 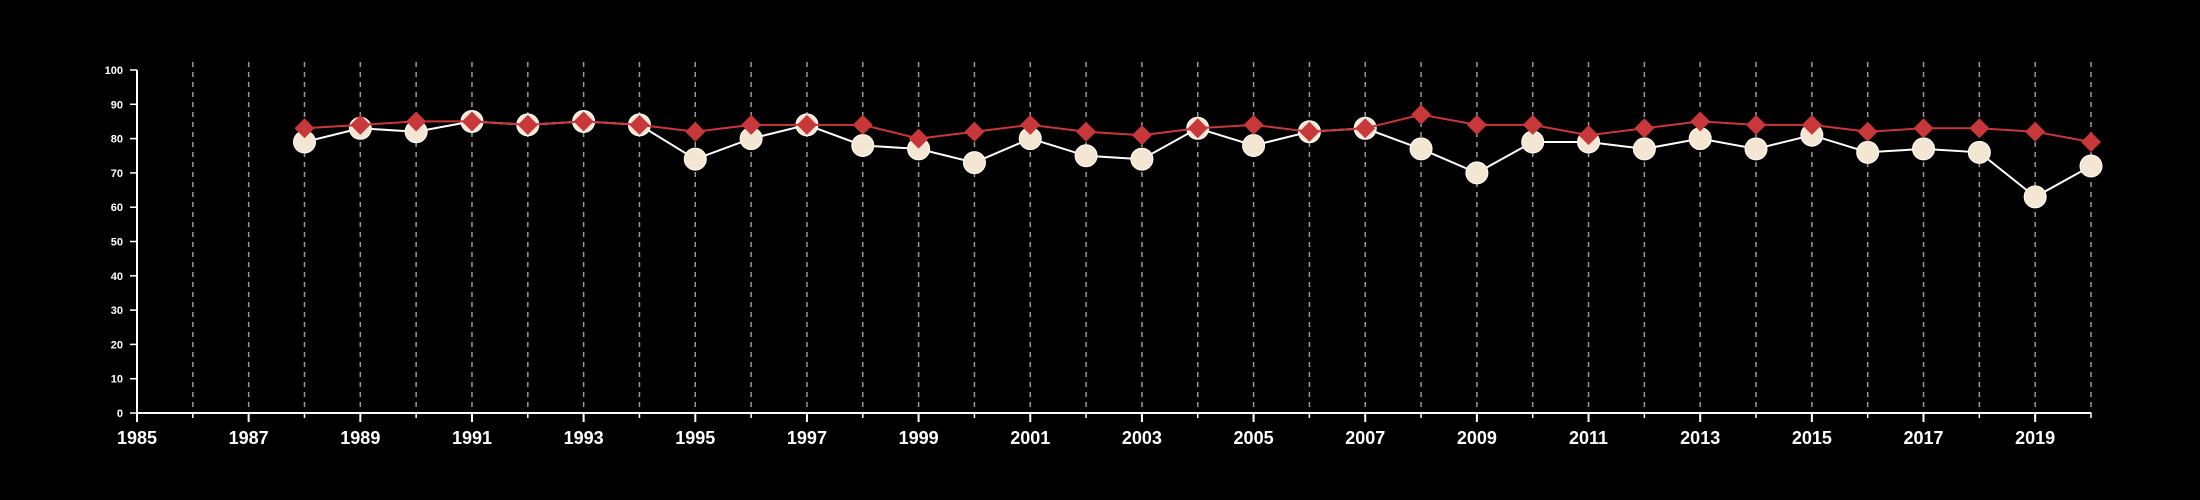 I want to click on diamond-point-2016, so click(x=1867, y=131).